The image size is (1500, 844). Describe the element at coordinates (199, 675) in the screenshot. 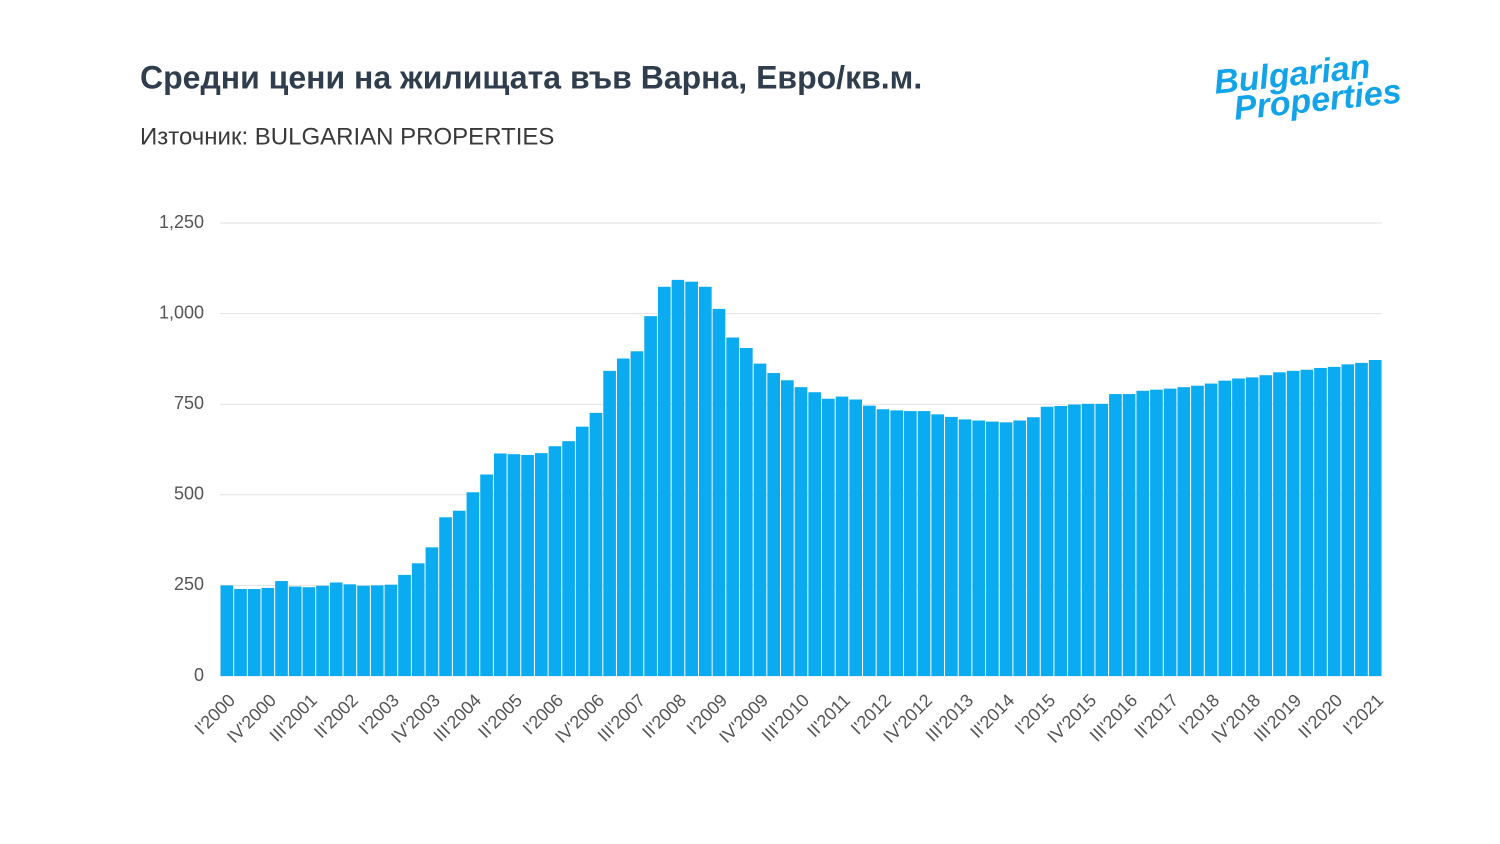

I see `y-tick-label: 0` at that location.